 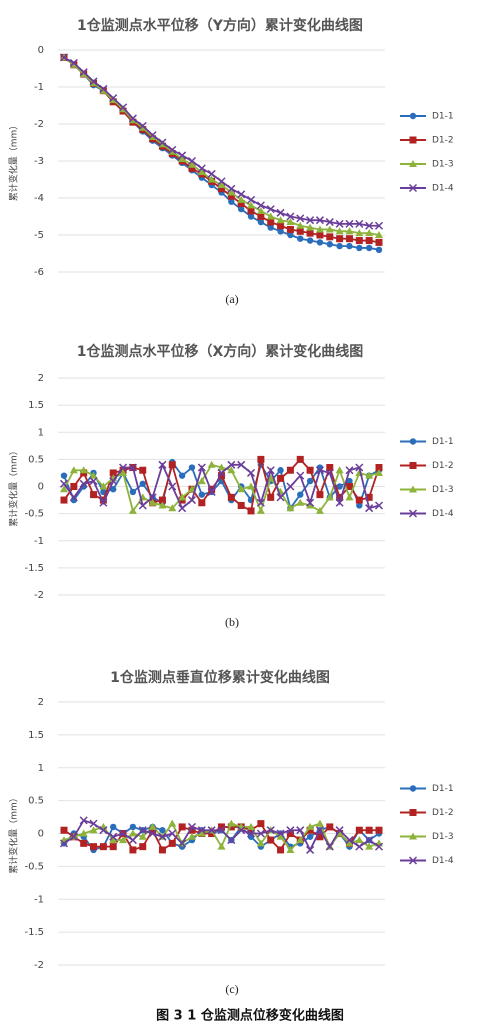 I want to click on y-tick-label: -0.5, so click(x=34, y=514).